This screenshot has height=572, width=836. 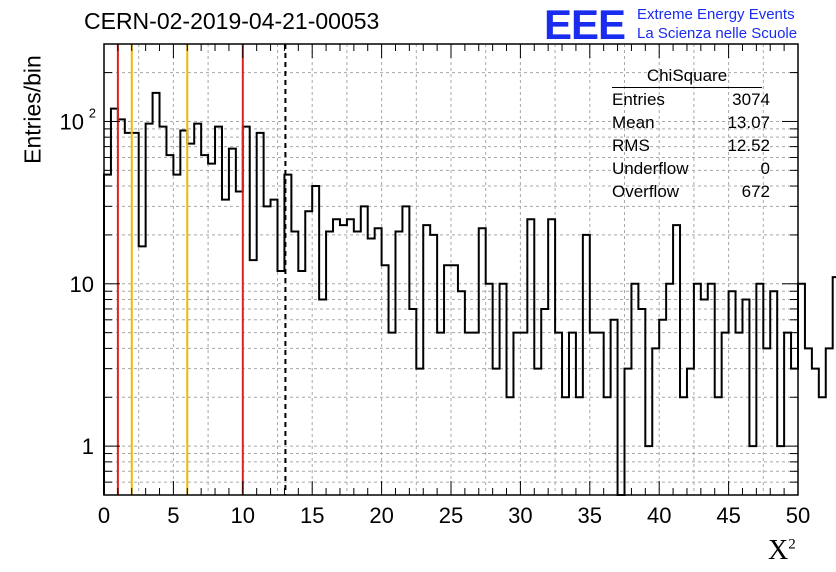 I want to click on y-axis-label: Entries/bin, so click(x=32, y=109).